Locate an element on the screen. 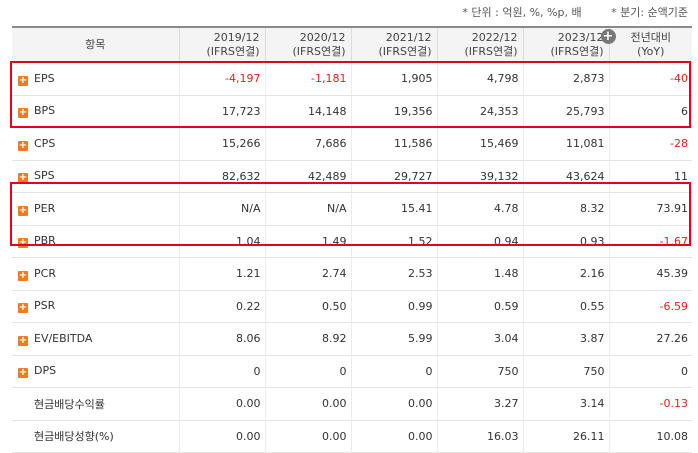  value-cell: 43,624 is located at coordinates (565, 176).